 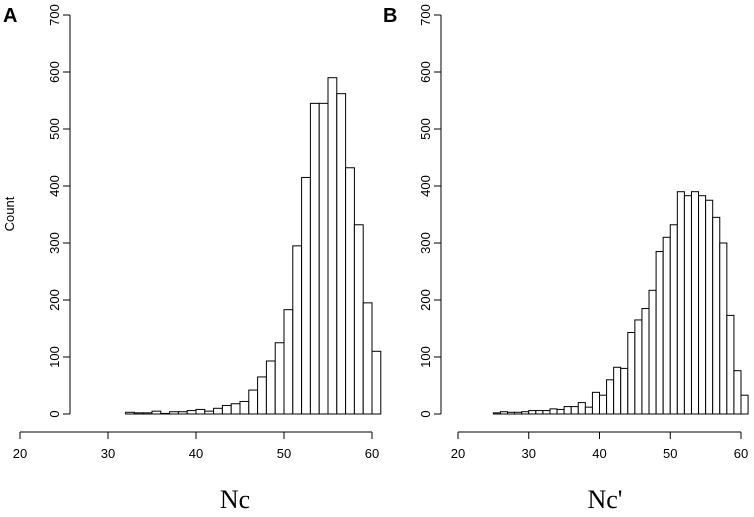 I want to click on panel-b-label: B, so click(x=390, y=16).